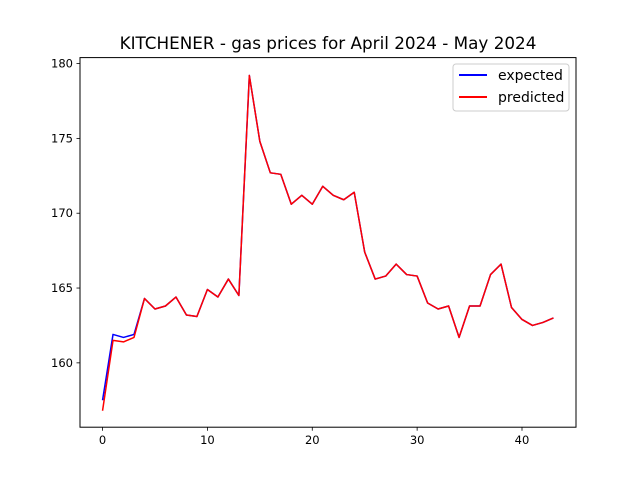 The width and height of the screenshot is (640, 480). What do you see at coordinates (62, 363) in the screenshot?
I see `y-tick-label: 160` at bounding box center [62, 363].